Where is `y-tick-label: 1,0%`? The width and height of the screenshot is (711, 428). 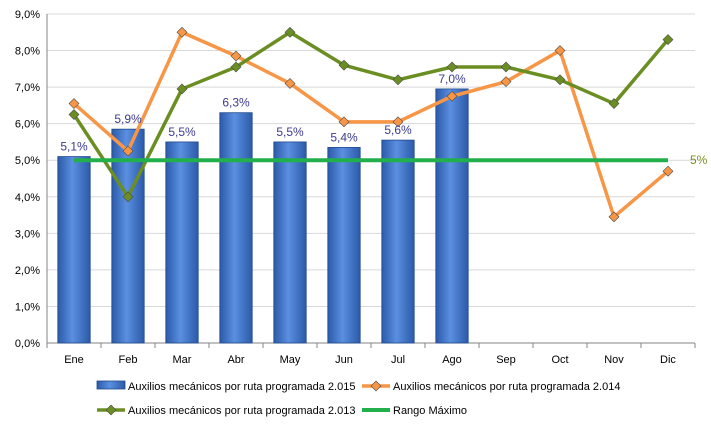 y-tick-label: 1,0% is located at coordinates (27, 307).